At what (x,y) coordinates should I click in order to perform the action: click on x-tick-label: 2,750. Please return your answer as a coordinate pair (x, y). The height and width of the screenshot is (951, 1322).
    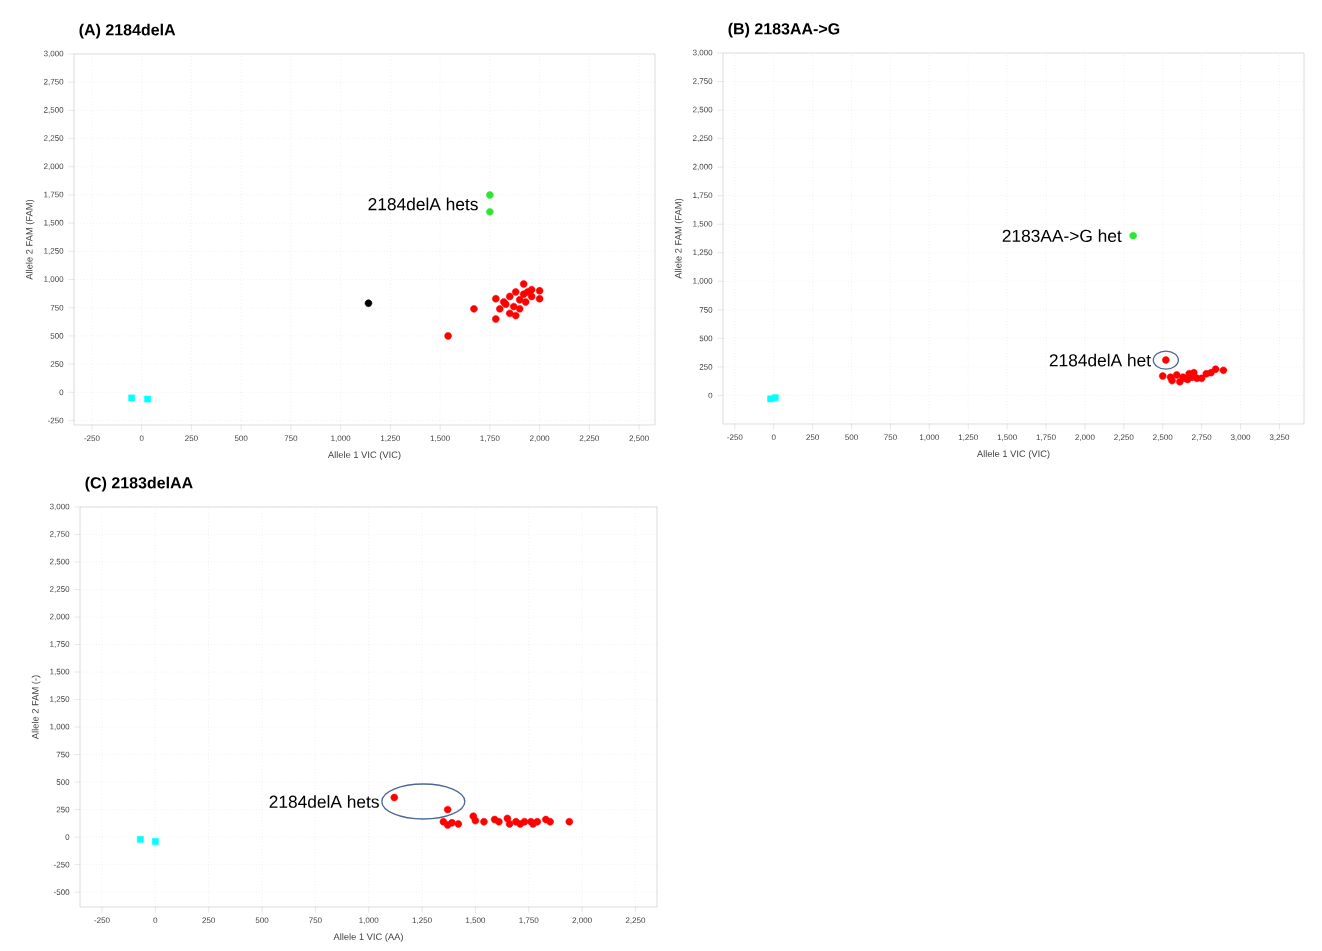
    Looking at the image, I should click on (1202, 438).